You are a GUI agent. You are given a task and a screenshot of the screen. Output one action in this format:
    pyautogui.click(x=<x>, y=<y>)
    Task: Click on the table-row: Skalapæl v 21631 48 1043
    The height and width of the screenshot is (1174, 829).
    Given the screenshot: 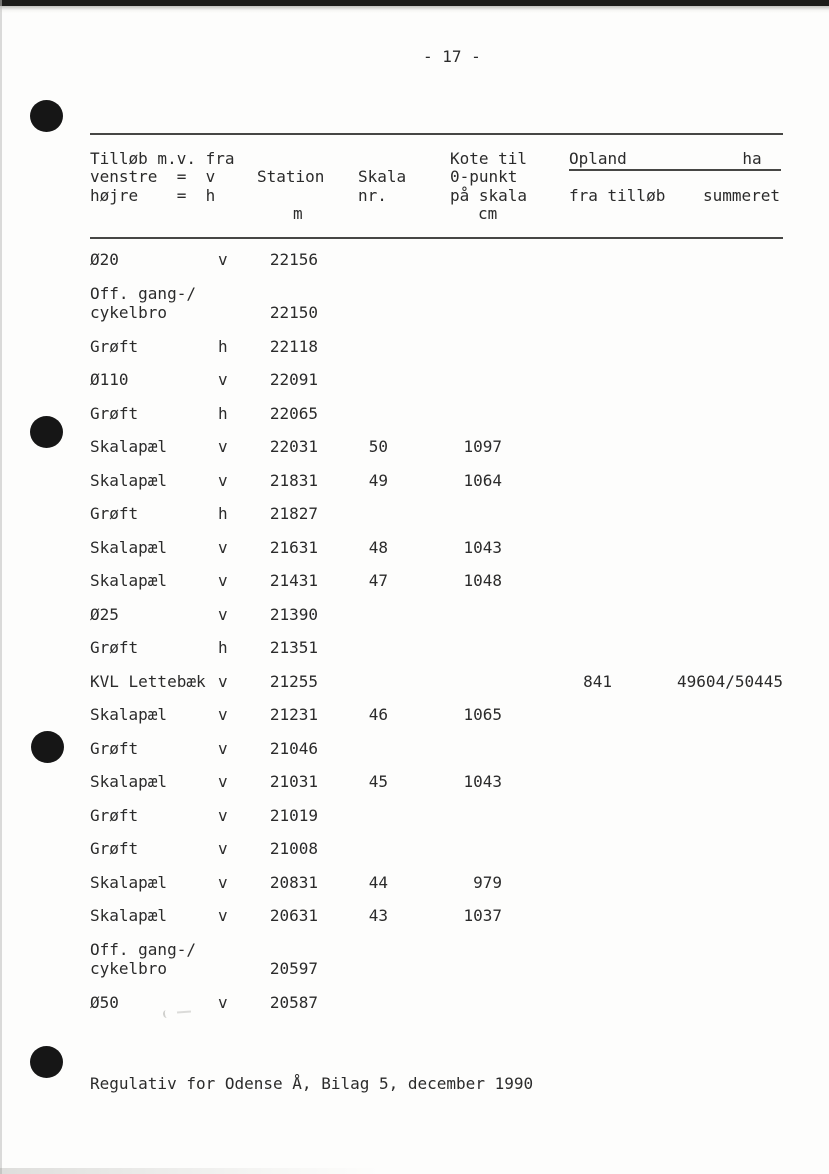 What is the action you would take?
    pyautogui.click(x=436, y=548)
    